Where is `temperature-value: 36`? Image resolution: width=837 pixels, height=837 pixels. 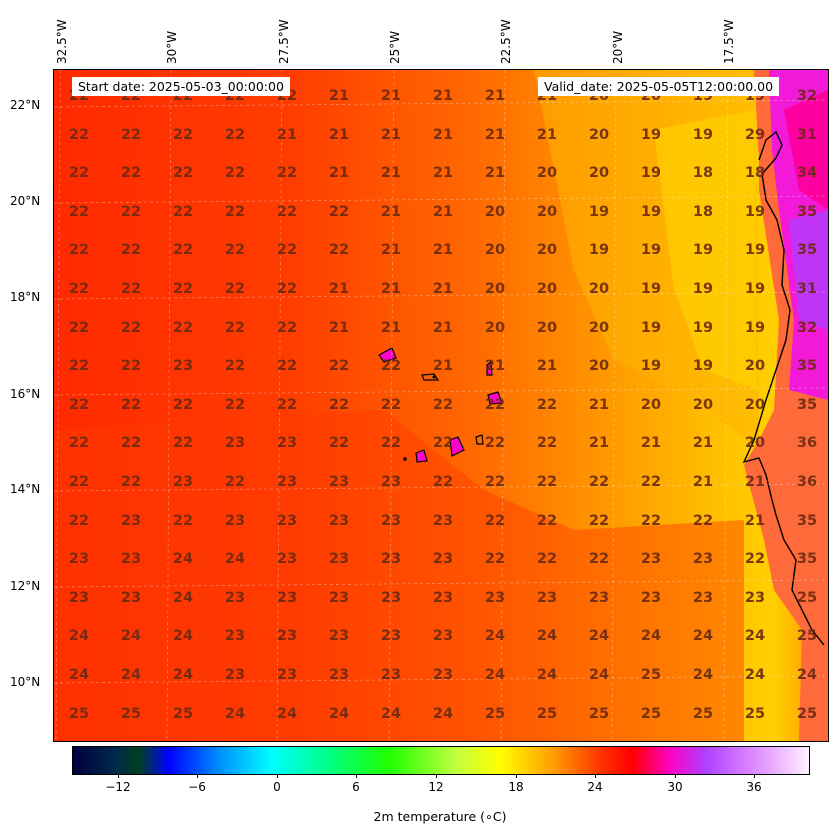
temperature-value: 36 is located at coordinates (807, 443).